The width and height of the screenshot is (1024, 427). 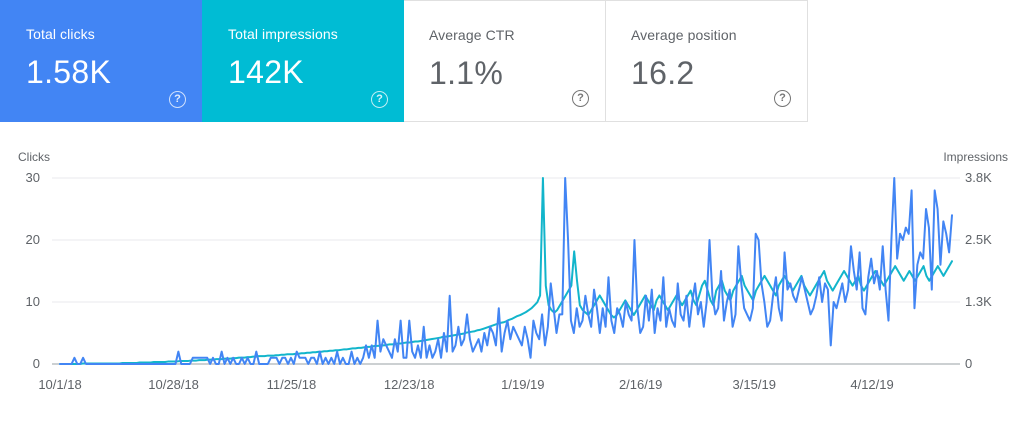 I want to click on total-clicks-card: Total clicks 1.58K ?, so click(x=101, y=61).